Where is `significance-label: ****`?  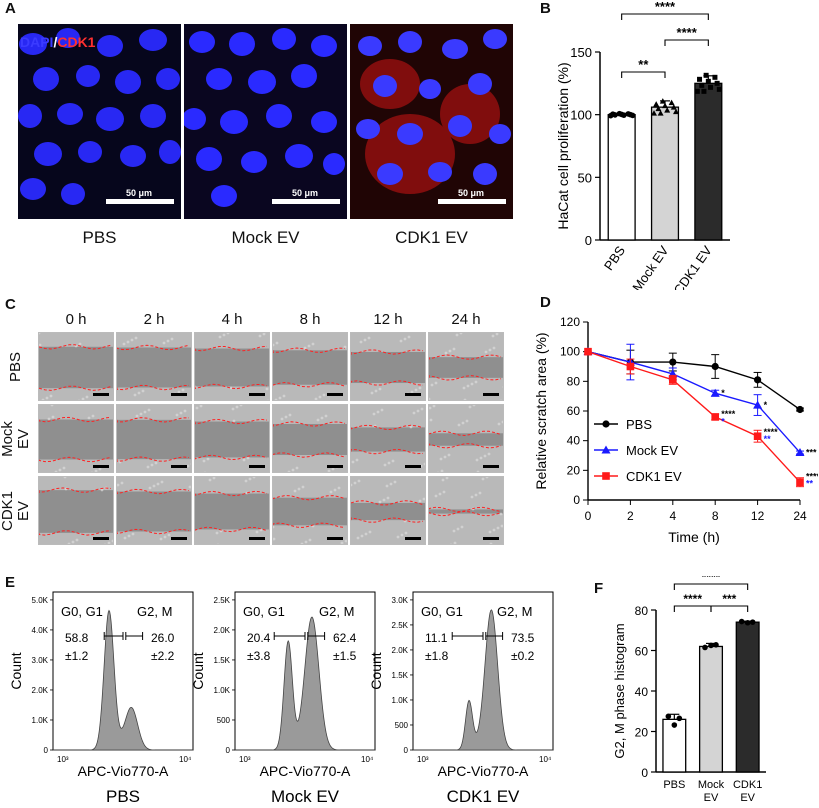 significance-label: **** is located at coordinates (665, 7).